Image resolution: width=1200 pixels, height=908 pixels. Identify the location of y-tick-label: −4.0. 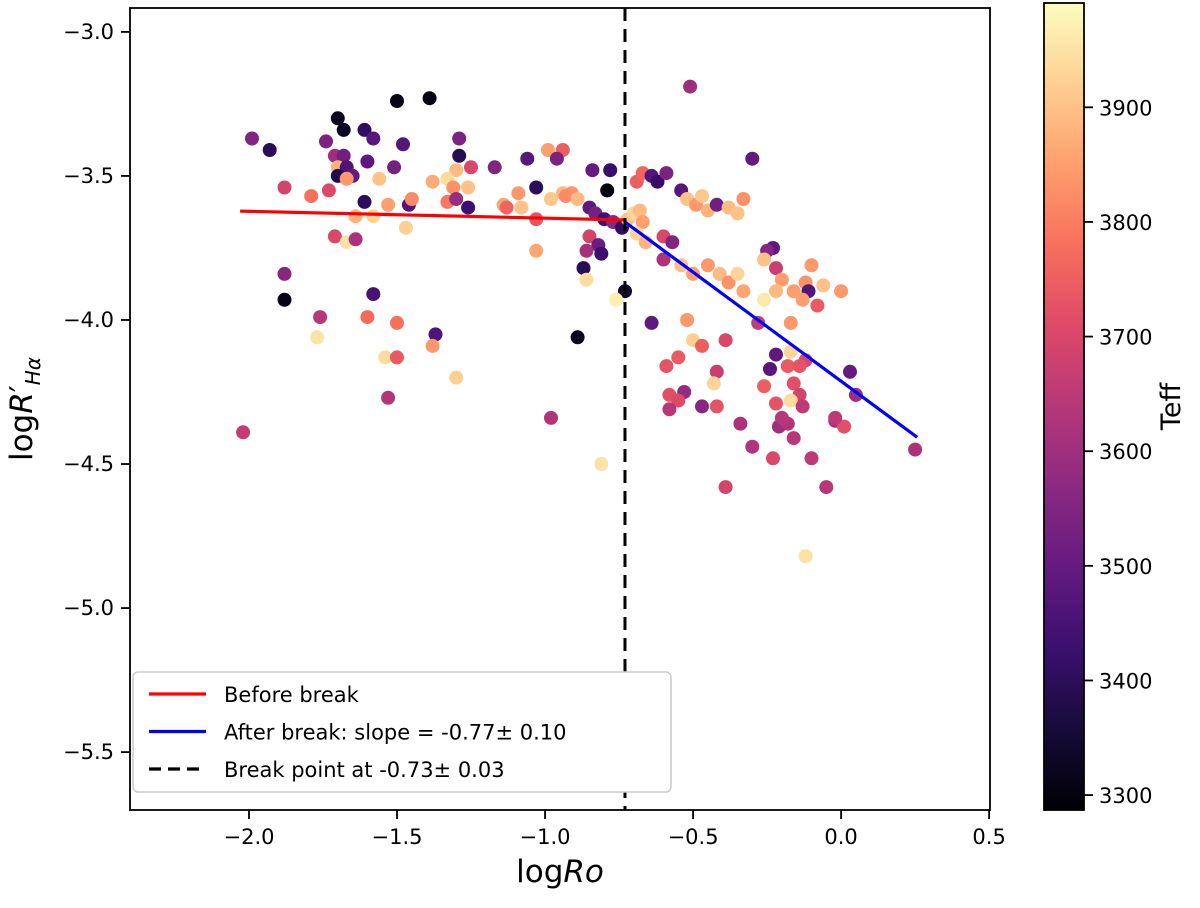
(88, 320).